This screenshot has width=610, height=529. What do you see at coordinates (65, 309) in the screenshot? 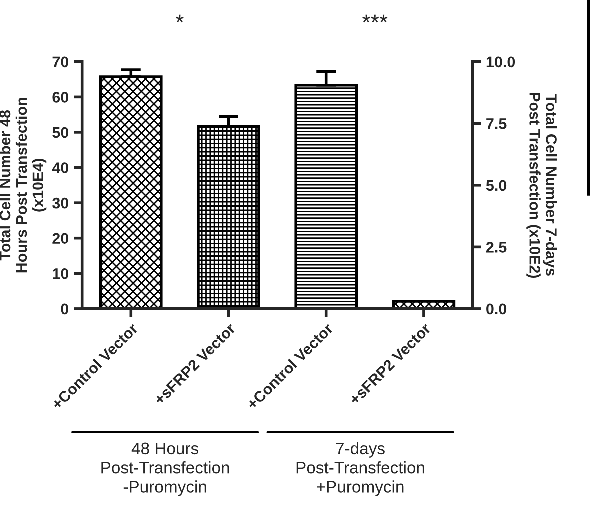
I see `y-tick-label: 0` at bounding box center [65, 309].